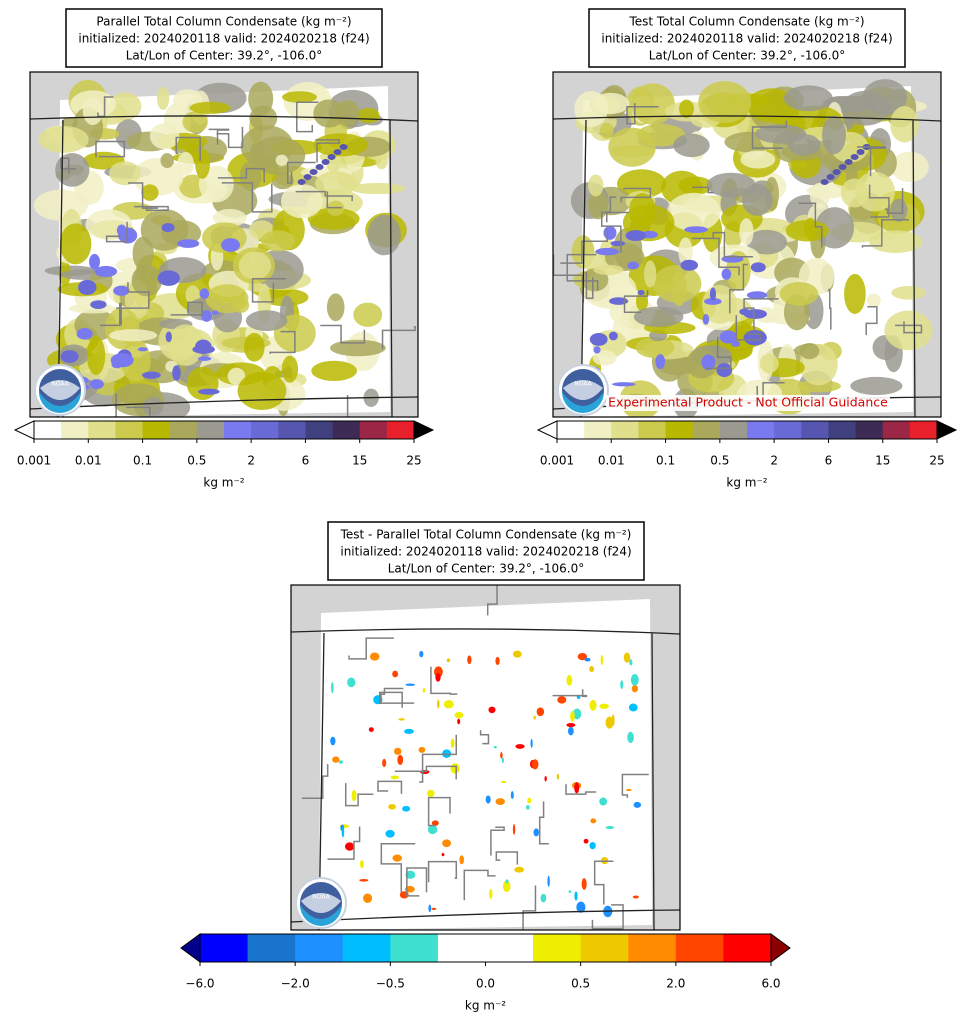  What do you see at coordinates (774, 461) in the screenshot?
I see `colorbar-tick-label: 2` at bounding box center [774, 461].